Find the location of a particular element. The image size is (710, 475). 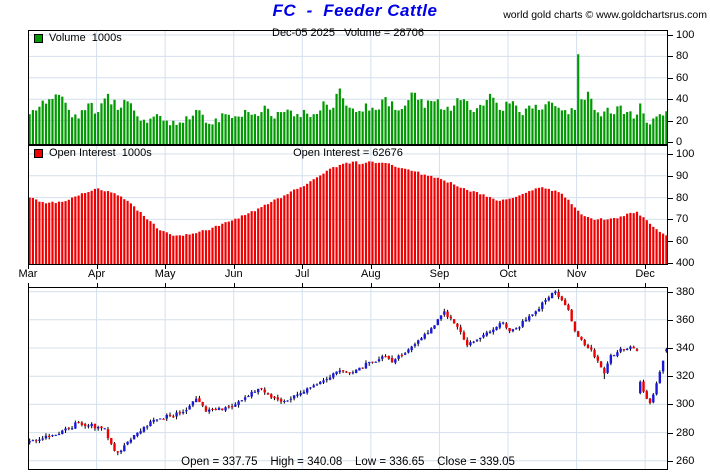

y-axis-label: 0 is located at coordinates (679, 142).